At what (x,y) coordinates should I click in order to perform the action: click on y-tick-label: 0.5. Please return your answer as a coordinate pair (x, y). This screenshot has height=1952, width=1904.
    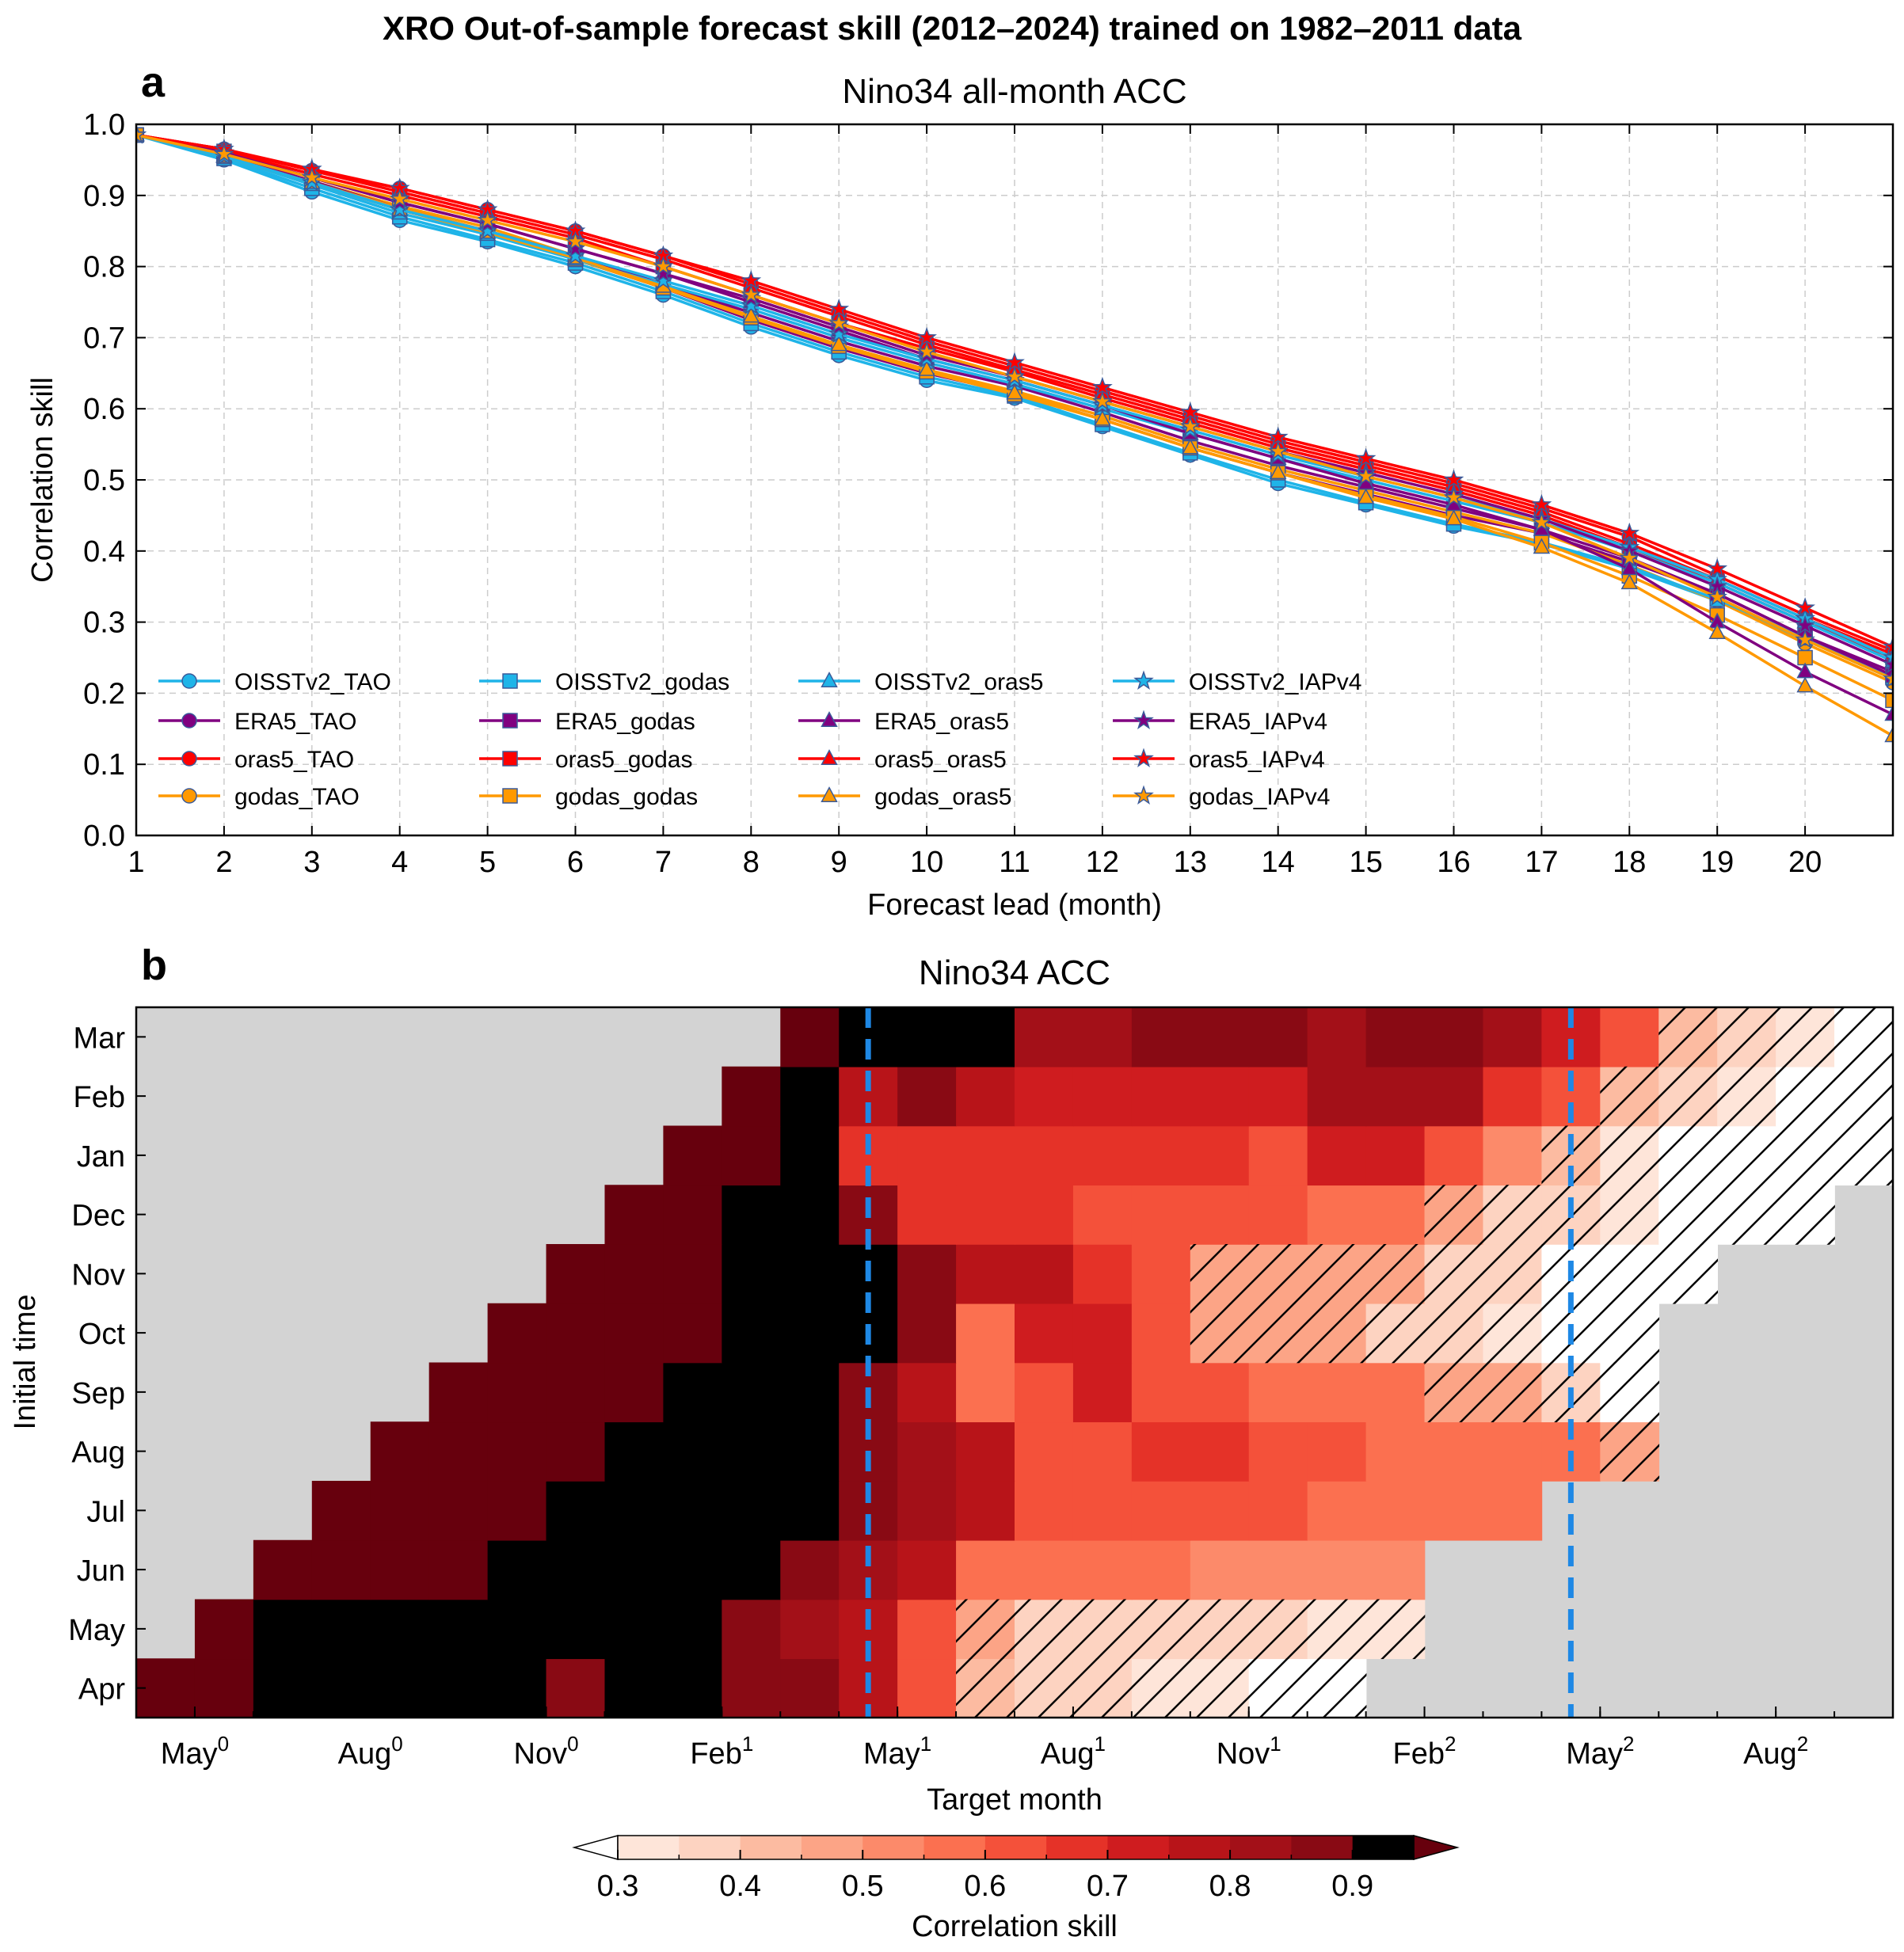
    Looking at the image, I should click on (104, 480).